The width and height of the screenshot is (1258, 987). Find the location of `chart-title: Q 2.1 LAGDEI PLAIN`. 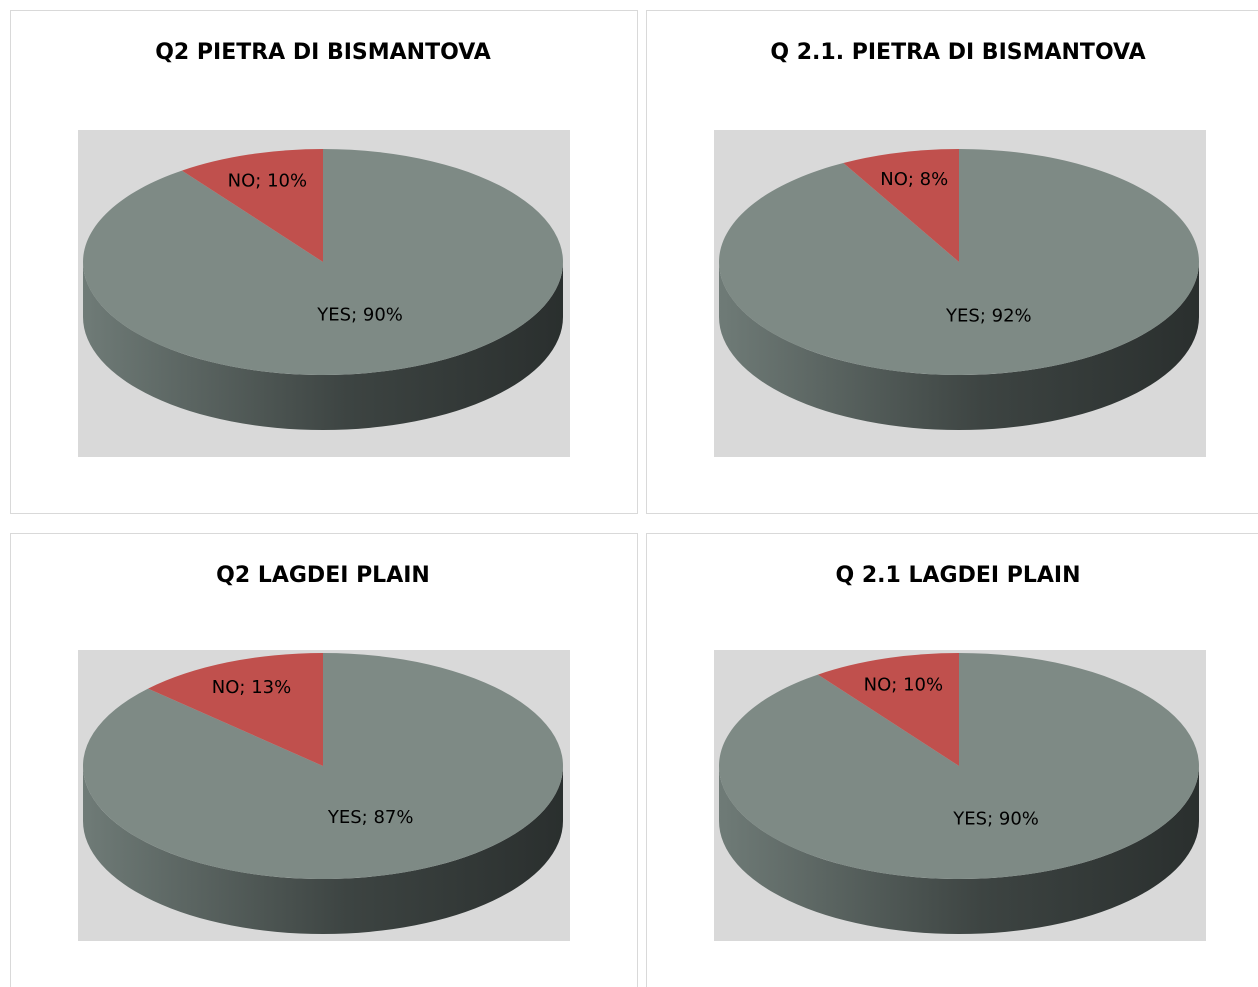

chart-title: Q 2.1 LAGDEI PLAIN is located at coordinates (958, 575).